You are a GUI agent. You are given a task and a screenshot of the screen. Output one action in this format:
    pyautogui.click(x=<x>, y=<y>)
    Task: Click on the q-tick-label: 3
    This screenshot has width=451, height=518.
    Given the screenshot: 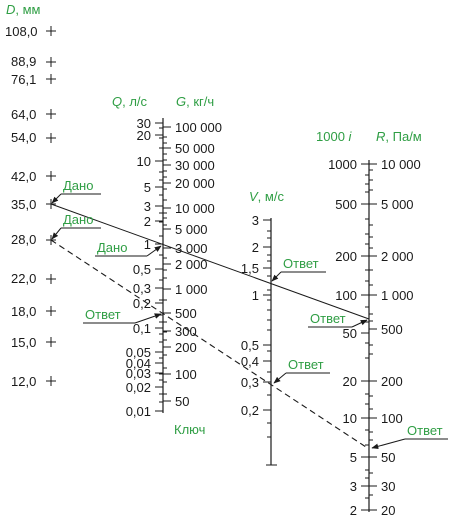 What is the action you would take?
    pyautogui.click(x=147, y=206)
    